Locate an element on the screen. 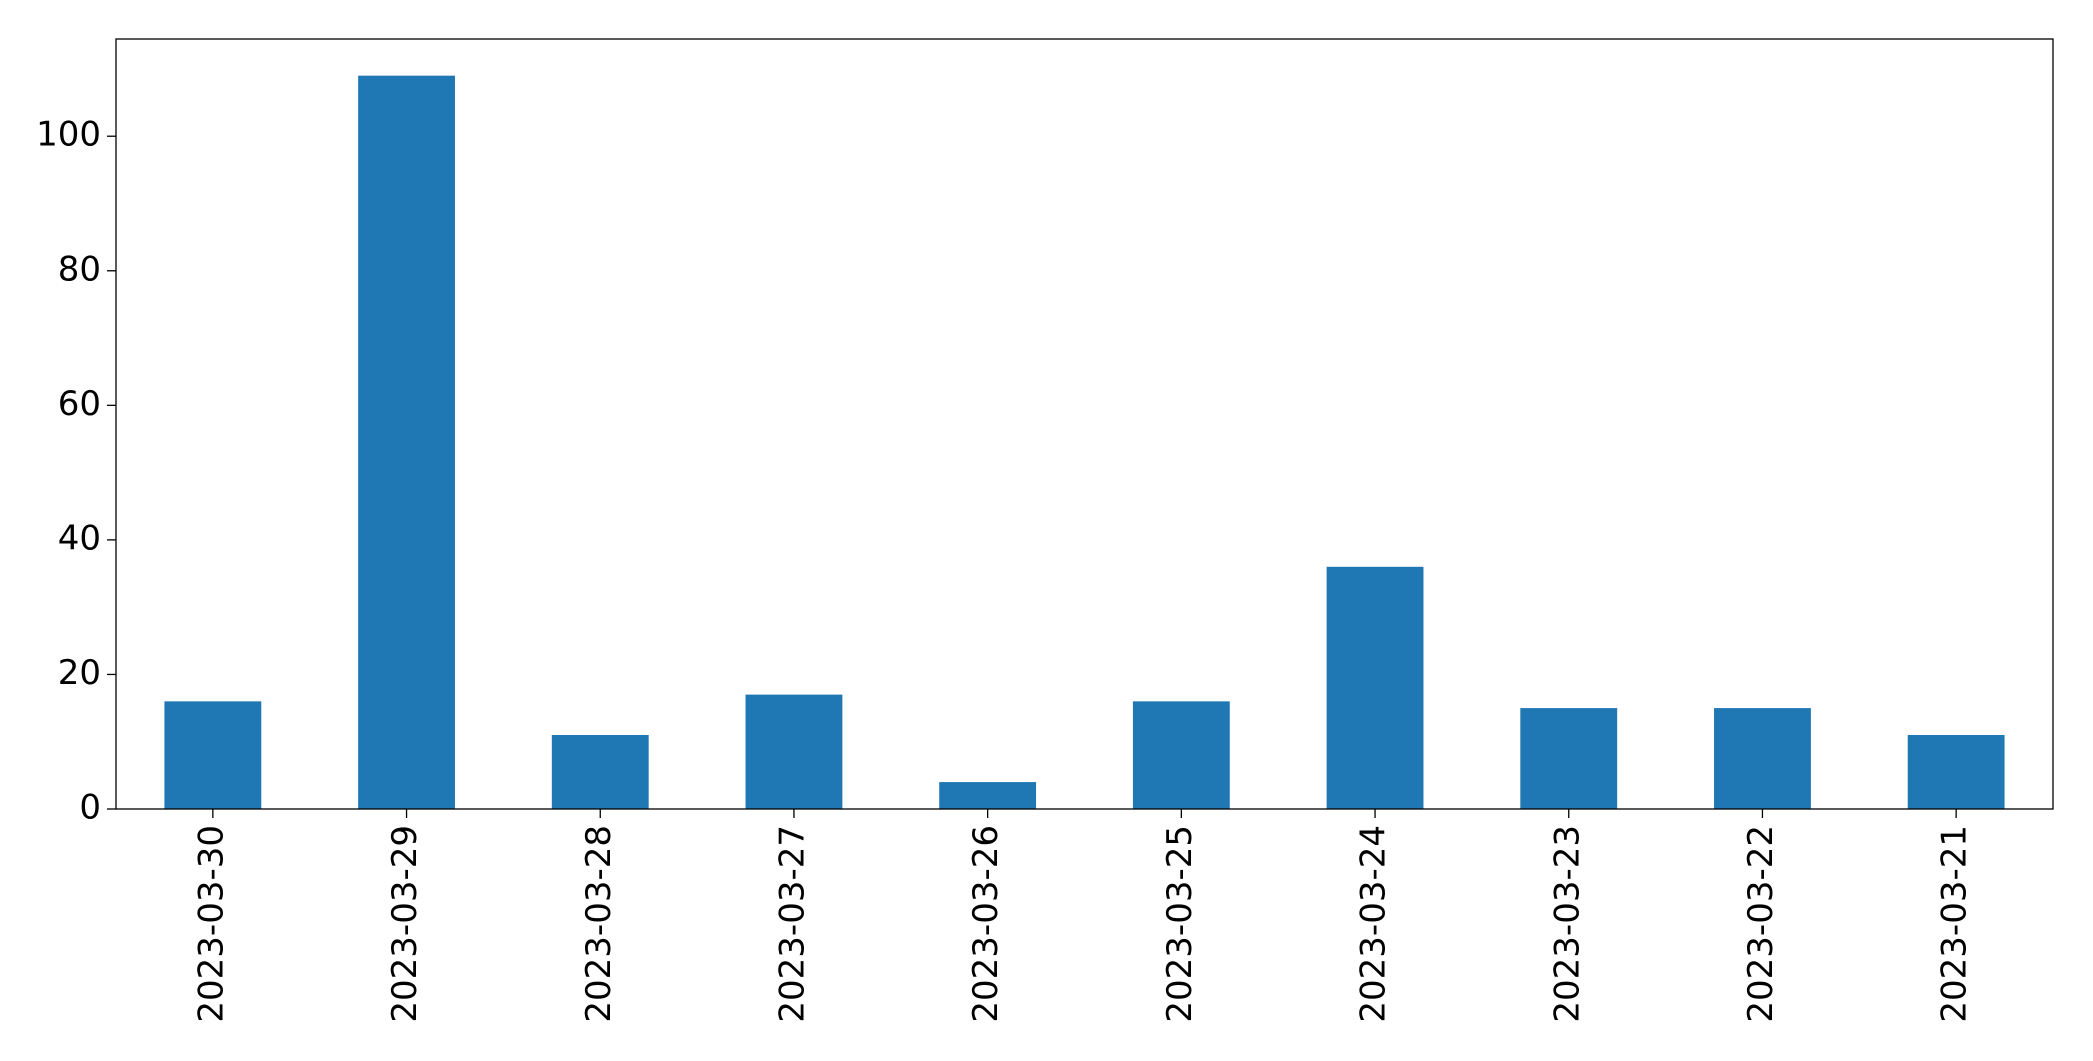 The image size is (2093, 1061). x-tick-label: 2023-03-23 is located at coordinates (1567, 924).